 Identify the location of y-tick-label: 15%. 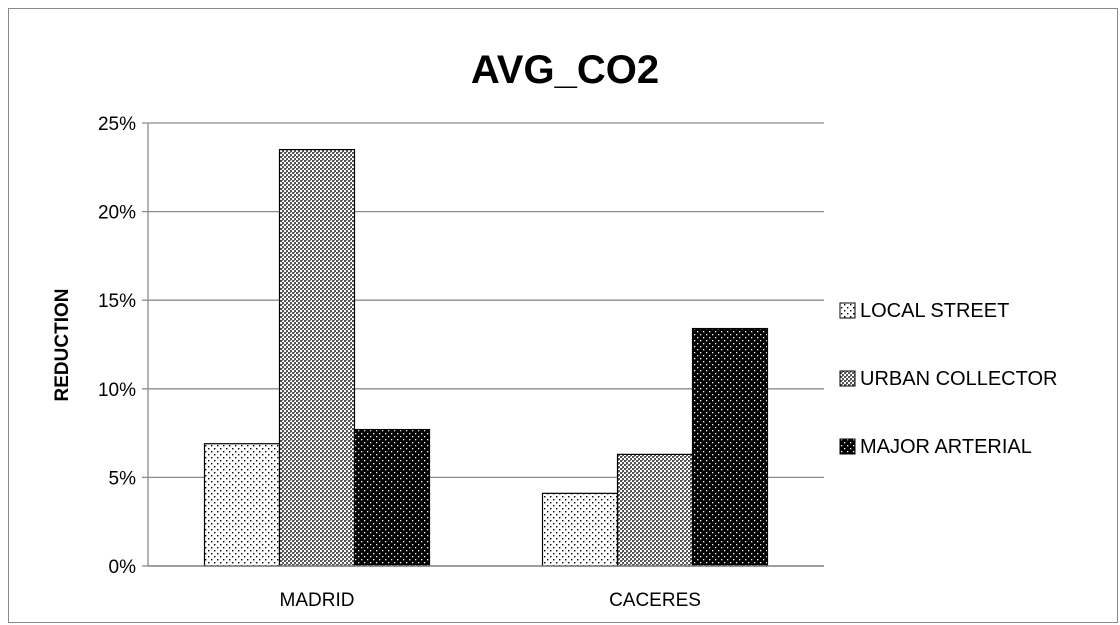
(117, 301).